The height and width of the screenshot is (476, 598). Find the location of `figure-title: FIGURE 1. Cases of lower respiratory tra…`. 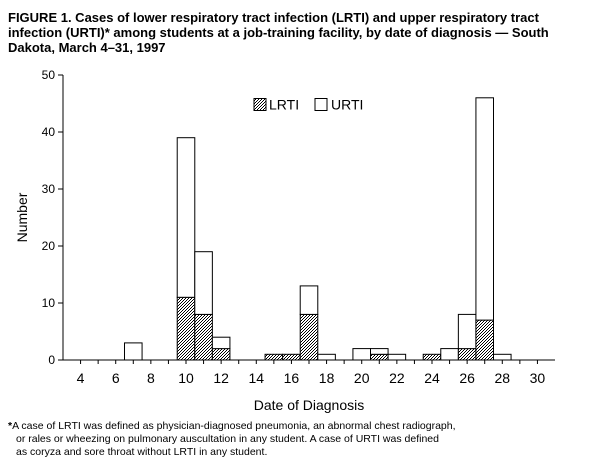

figure-title: FIGURE 1. Cases of lower respiratory tra… is located at coordinates (278, 32).